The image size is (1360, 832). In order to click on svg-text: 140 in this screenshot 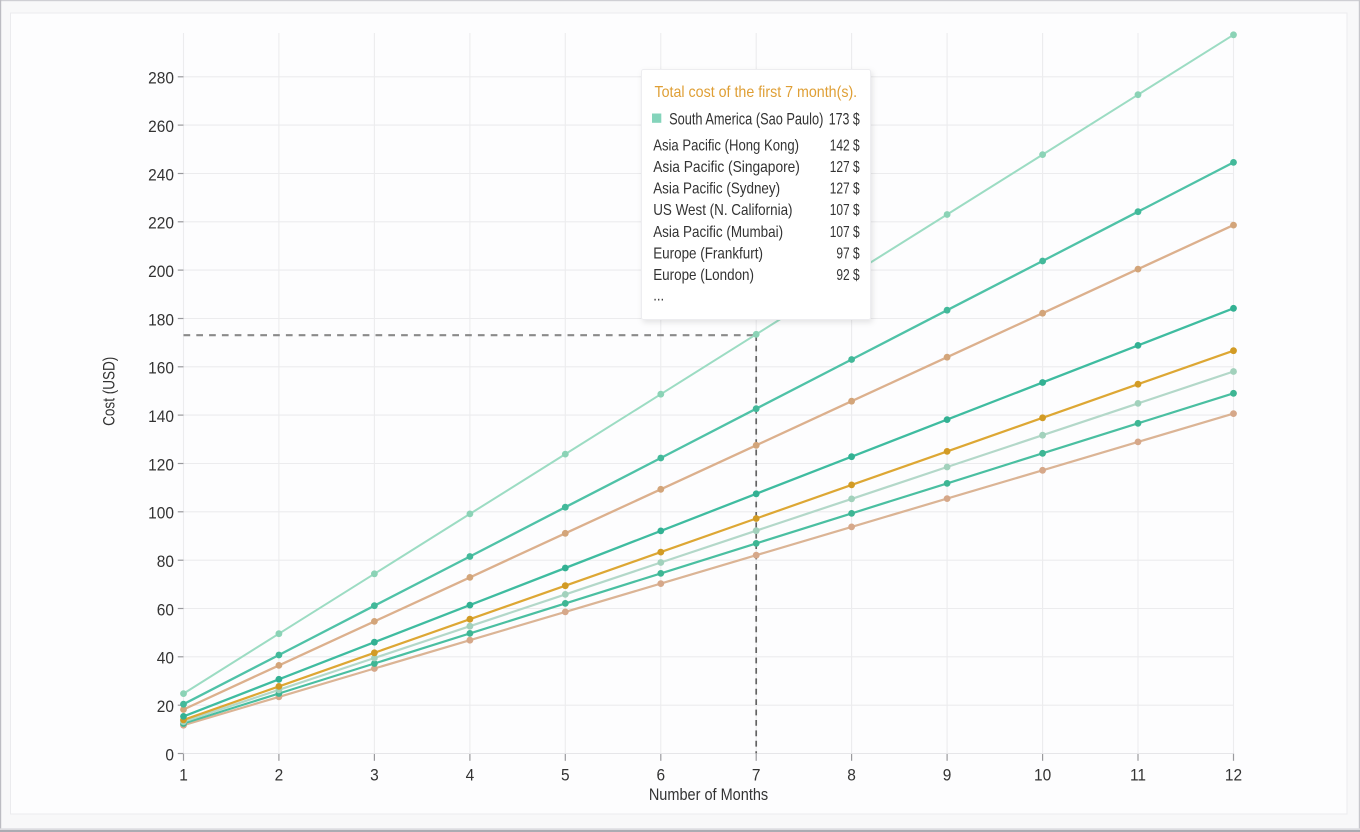, I will do `click(161, 416)`.